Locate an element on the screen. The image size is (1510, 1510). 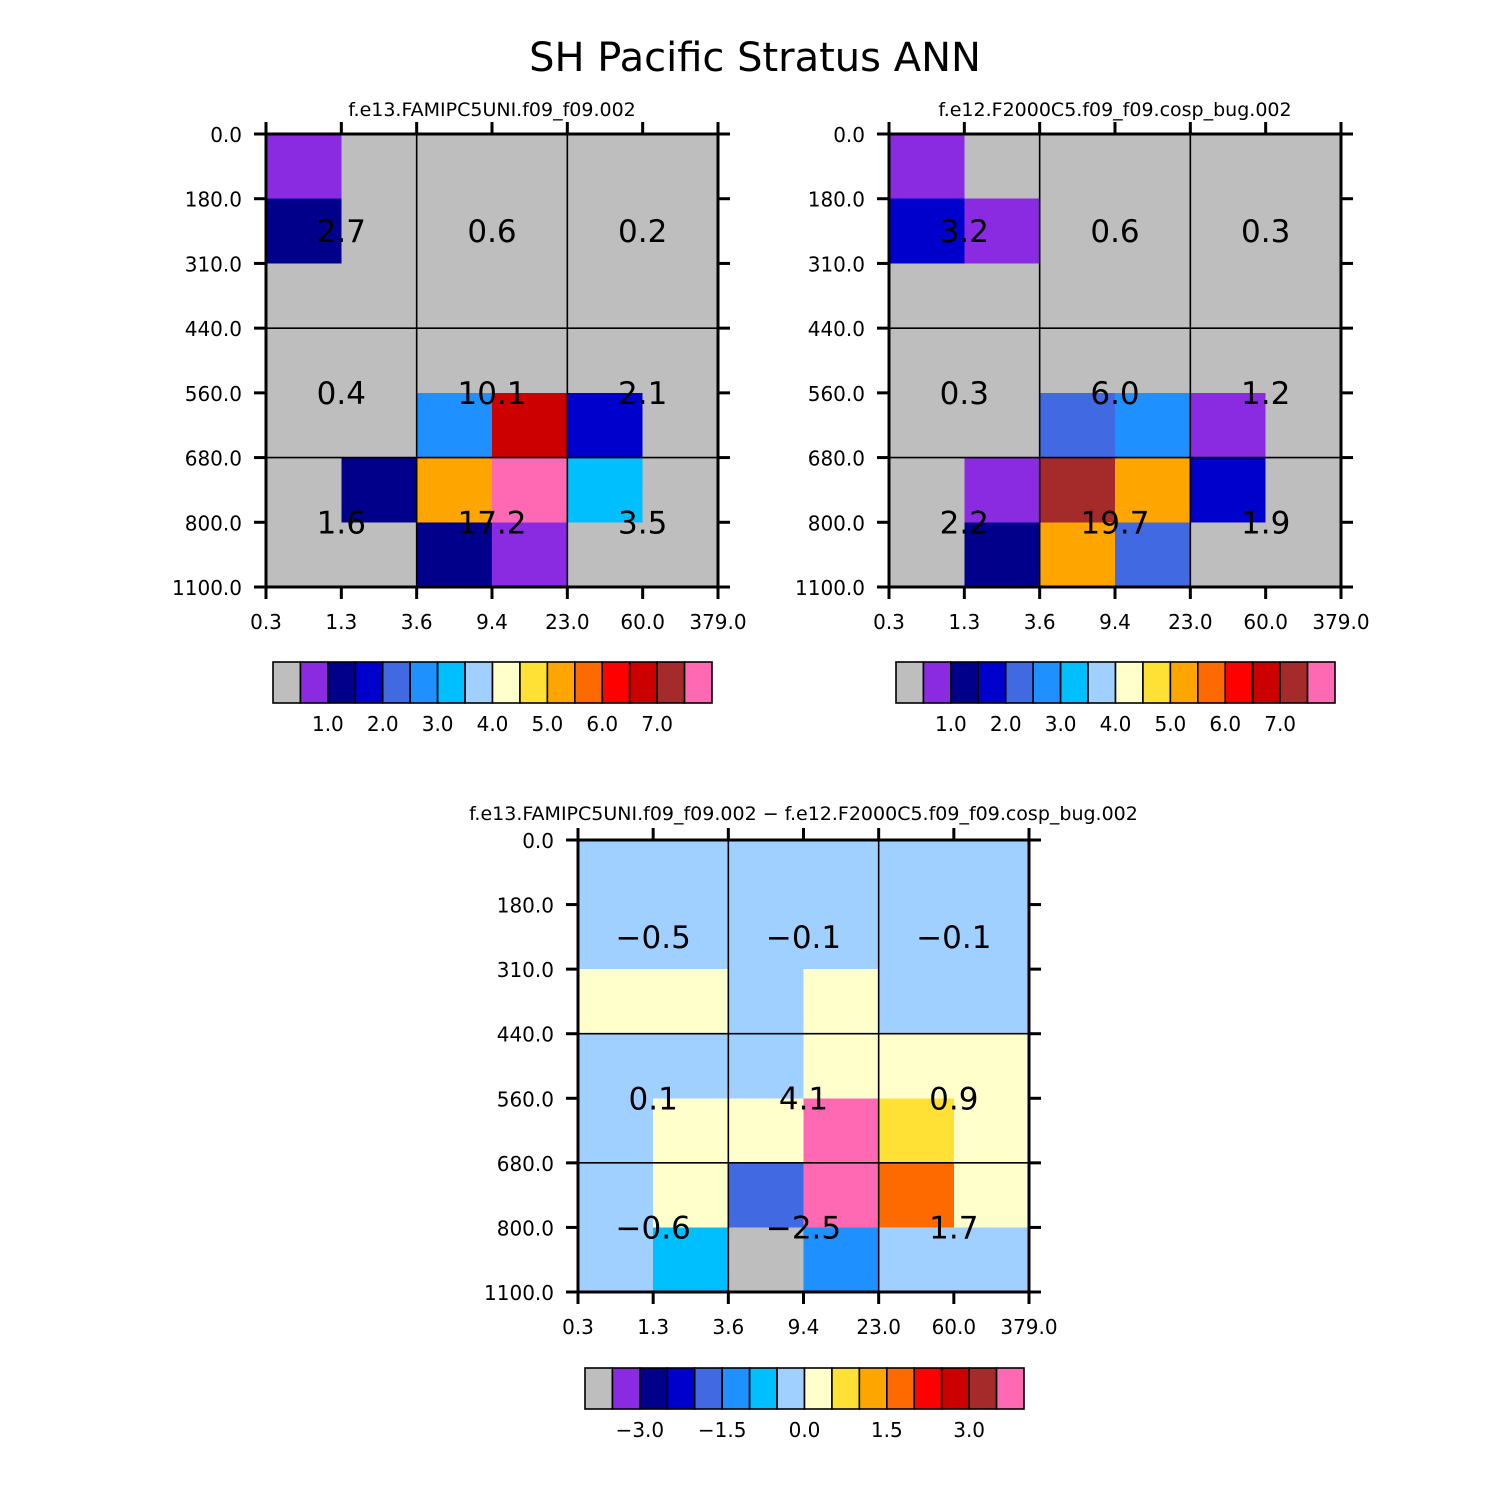
y-tick-label: 0.0 is located at coordinates (538, 841).